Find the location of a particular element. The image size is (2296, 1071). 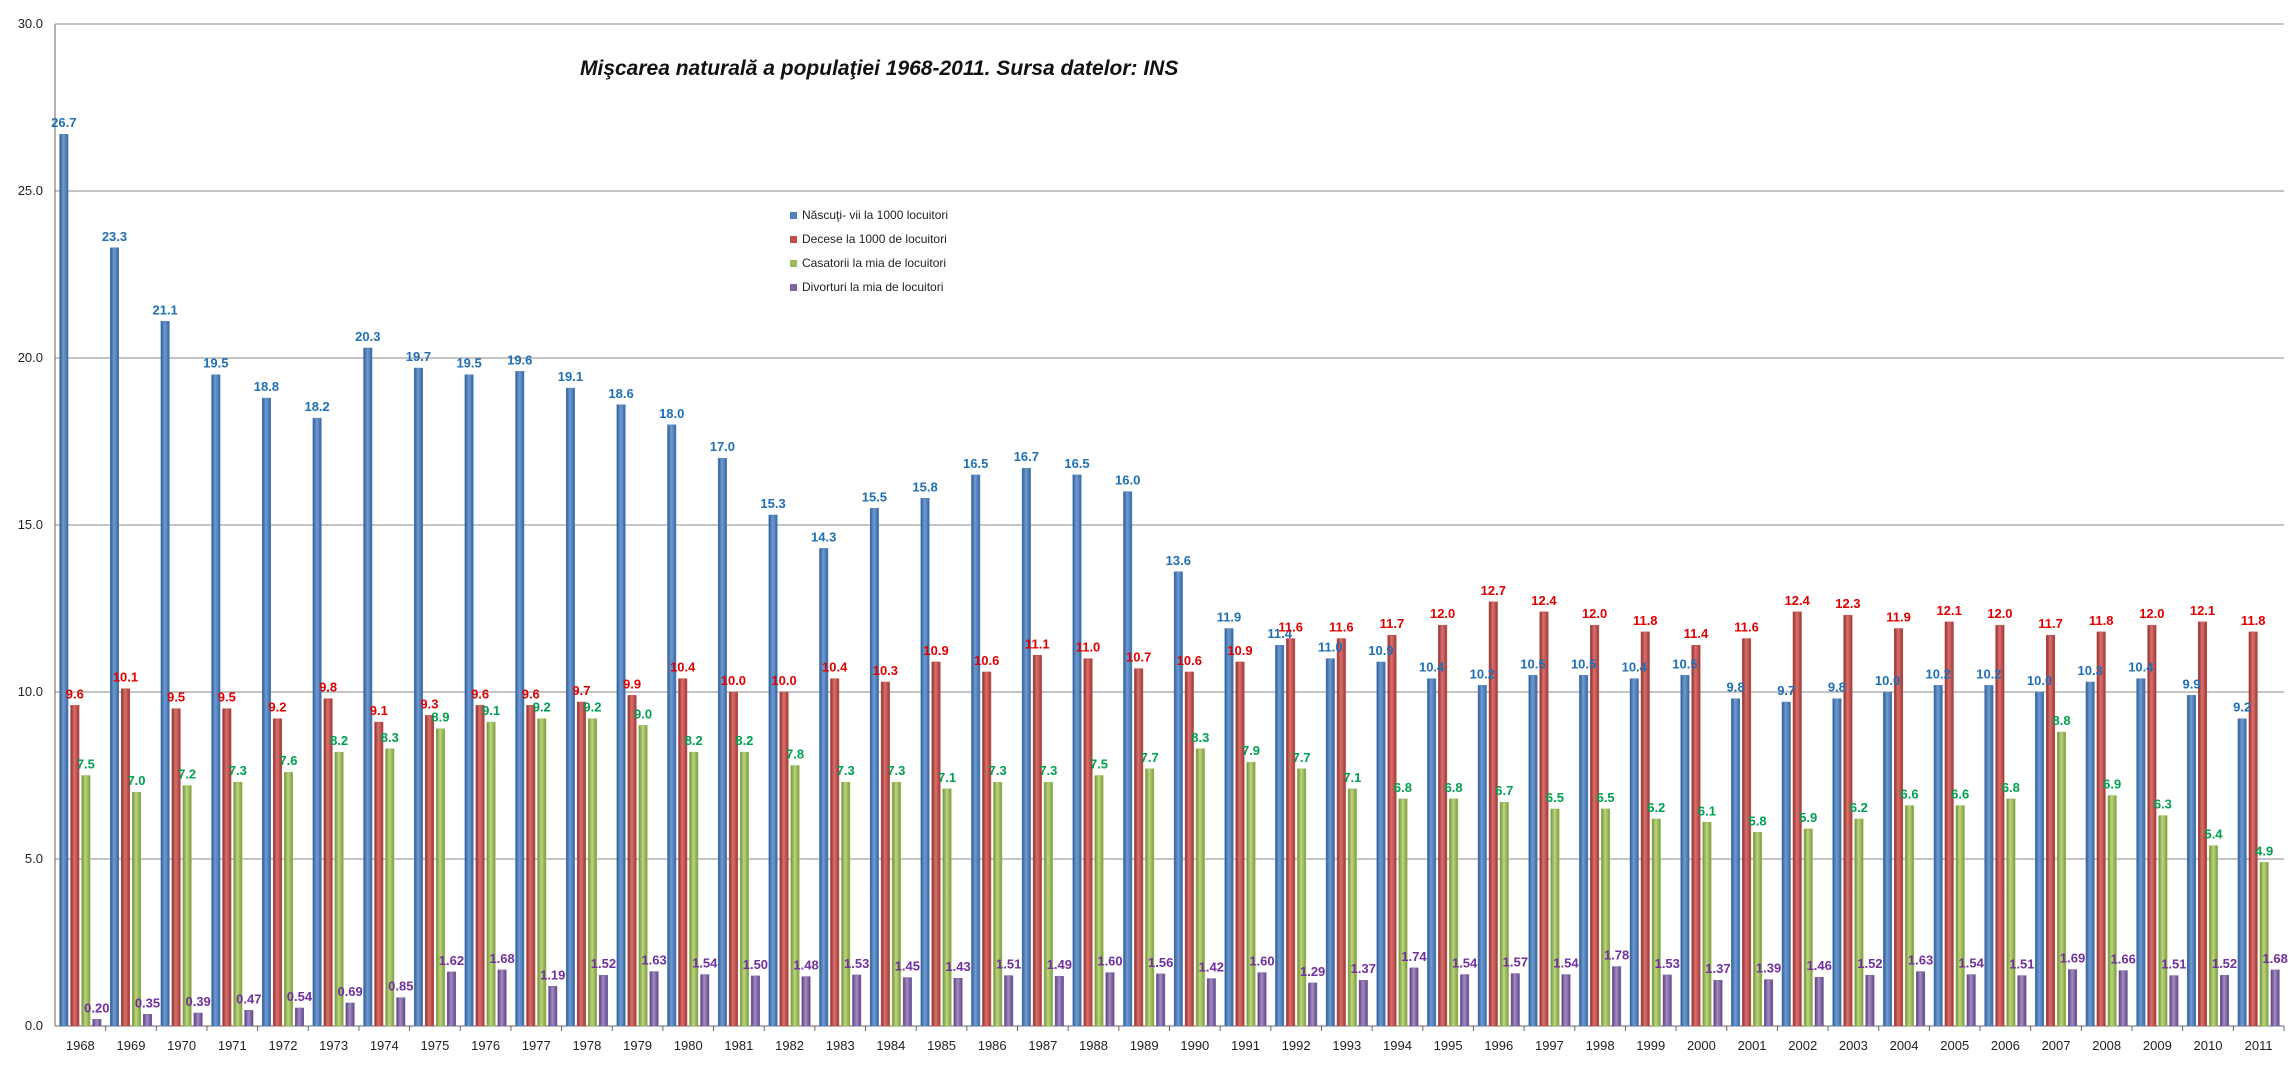

data-label: 7.2 is located at coordinates (187, 774).